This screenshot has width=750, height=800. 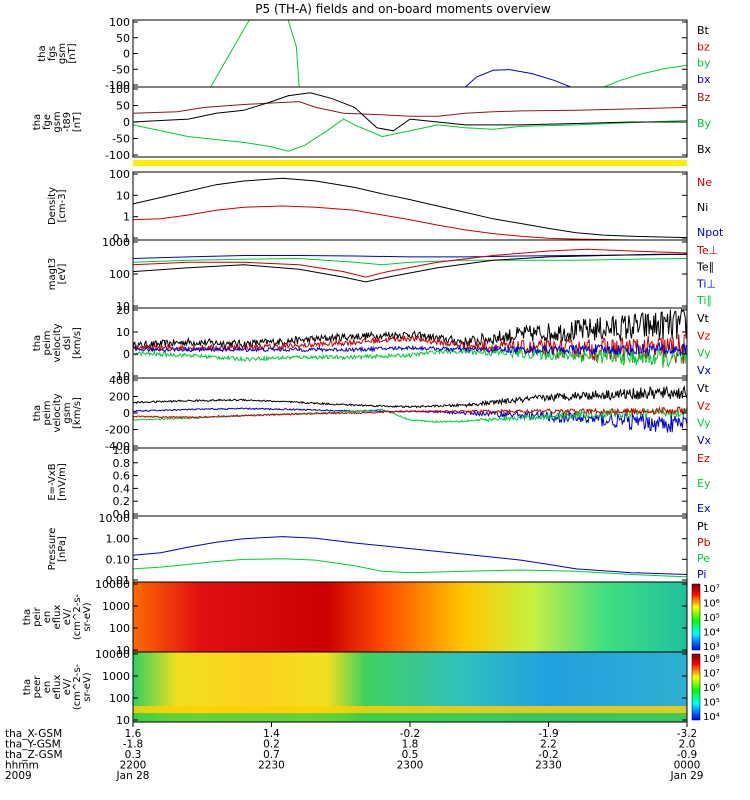 I want to click on series-line-Vx, so click(x=410, y=349).